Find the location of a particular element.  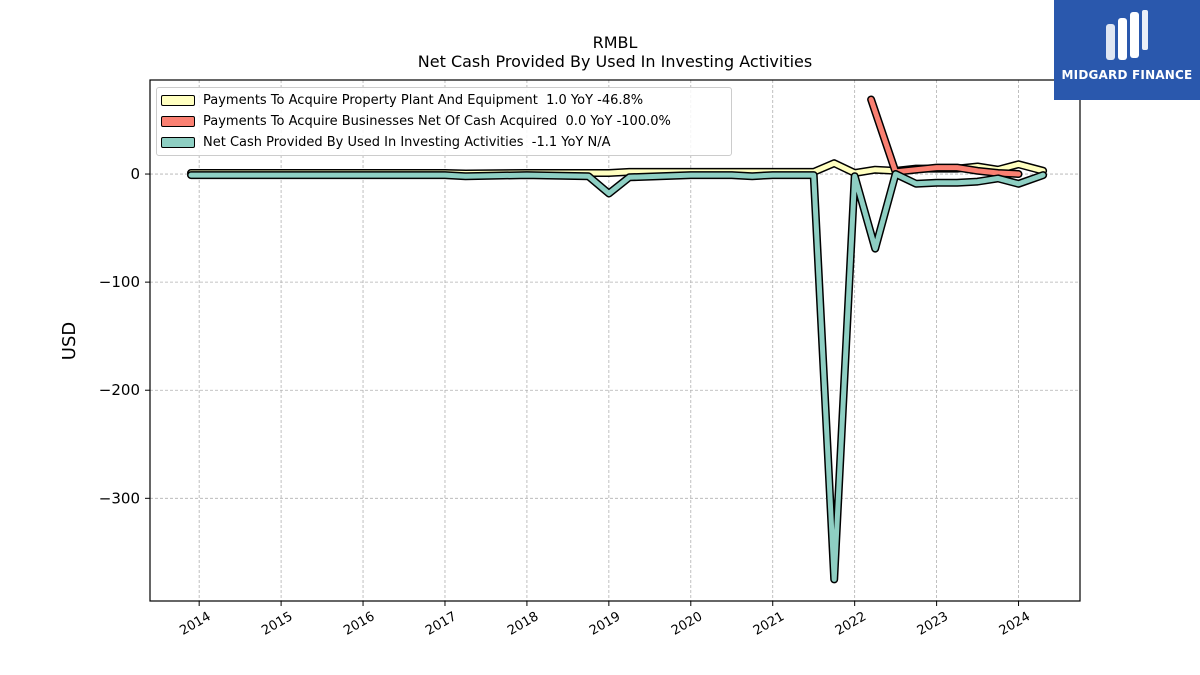

x-tick-label: 2021 is located at coordinates (769, 624).